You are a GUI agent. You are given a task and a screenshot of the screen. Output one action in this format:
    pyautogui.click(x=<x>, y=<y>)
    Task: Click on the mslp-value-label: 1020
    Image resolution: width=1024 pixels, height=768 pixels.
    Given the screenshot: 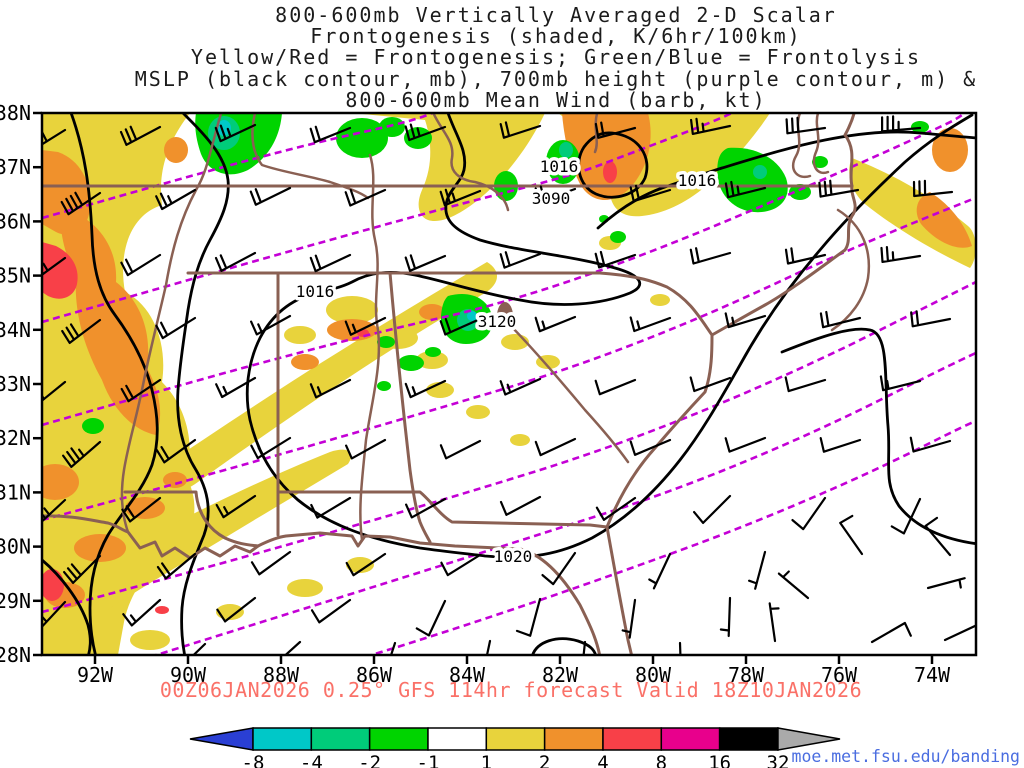 What is the action you would take?
    pyautogui.click(x=513, y=556)
    